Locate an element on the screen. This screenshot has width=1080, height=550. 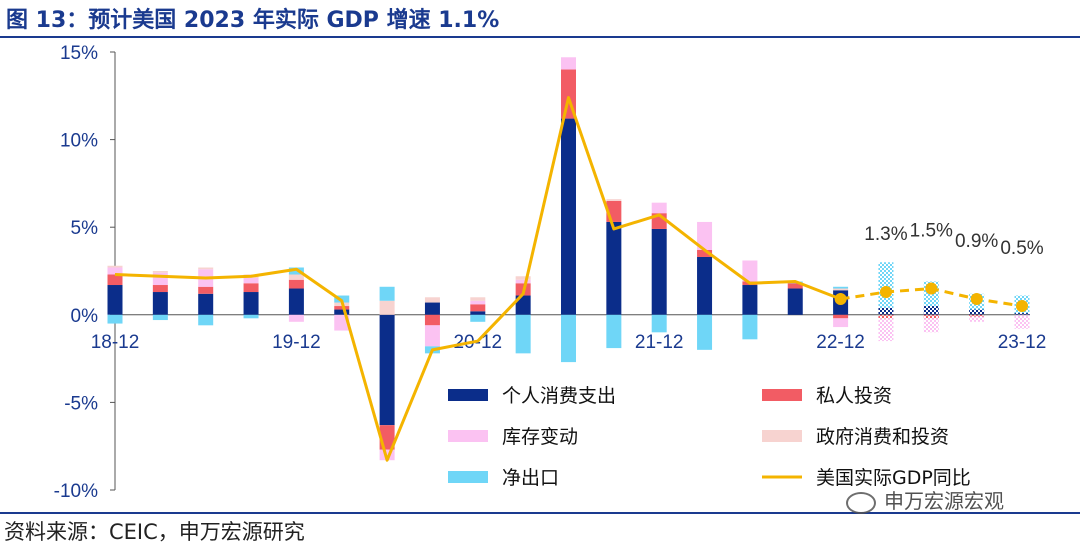
x-tick-label: 18-12 is located at coordinates (115, 342).